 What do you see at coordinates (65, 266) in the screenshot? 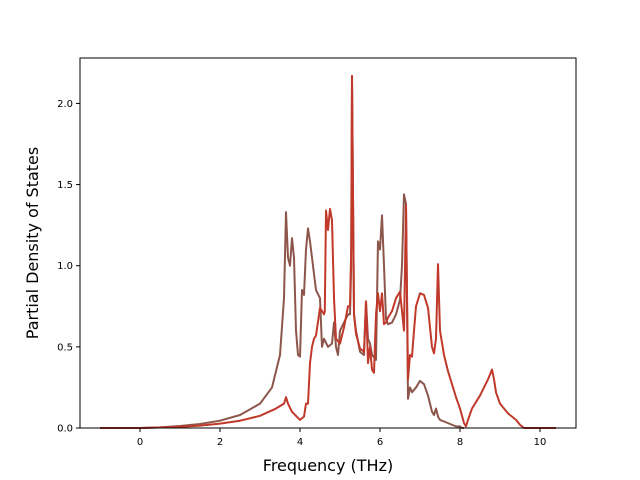
I see `y-tick-label: 1.0` at bounding box center [65, 266].